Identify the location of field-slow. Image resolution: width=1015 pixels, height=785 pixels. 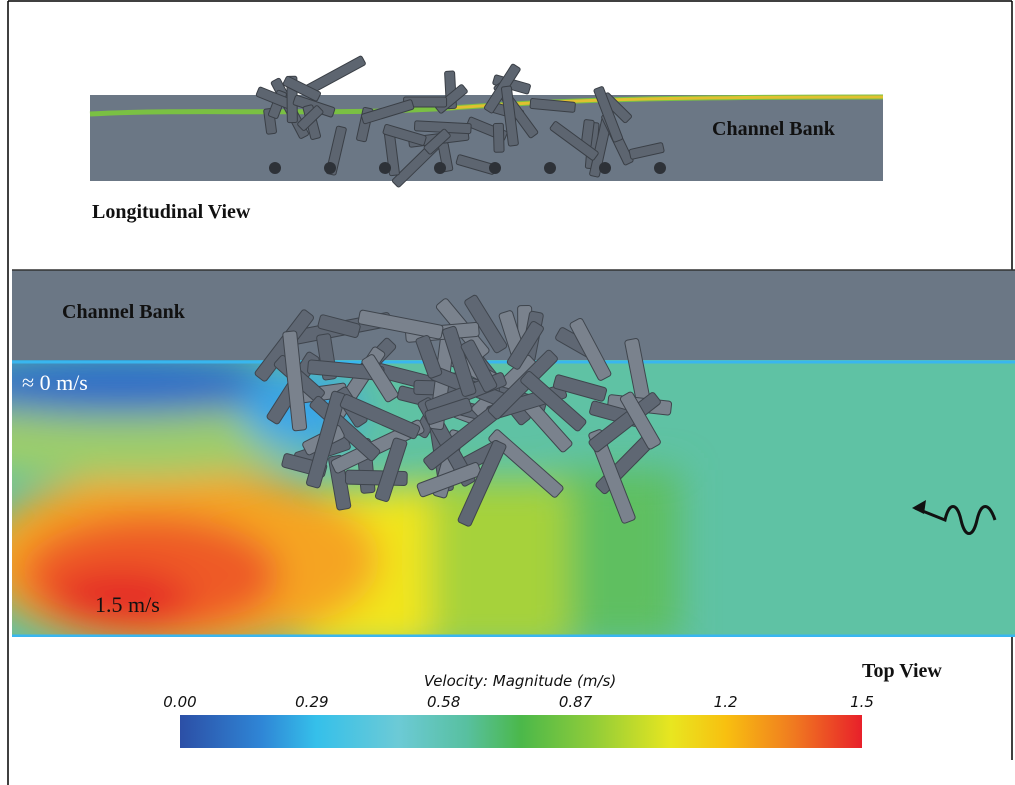
(156, 387).